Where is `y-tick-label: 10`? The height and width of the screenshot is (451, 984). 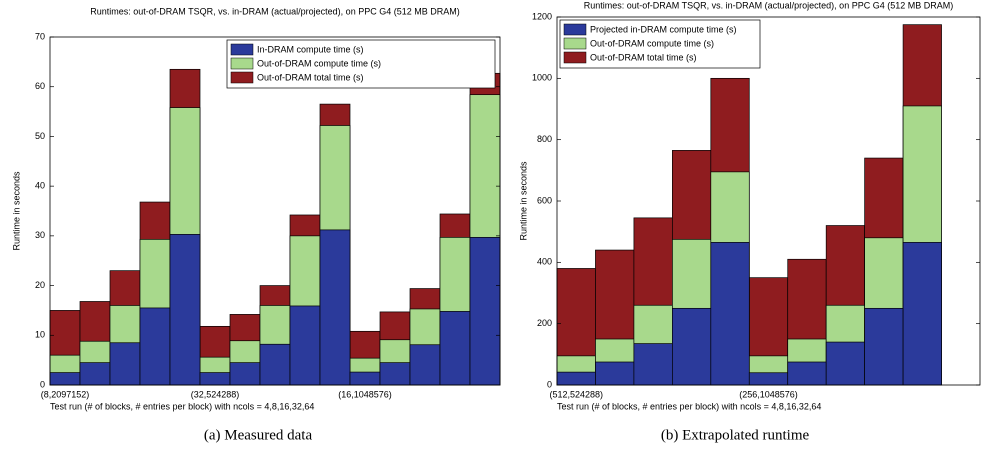
y-tick-label: 10 is located at coordinates (40, 335).